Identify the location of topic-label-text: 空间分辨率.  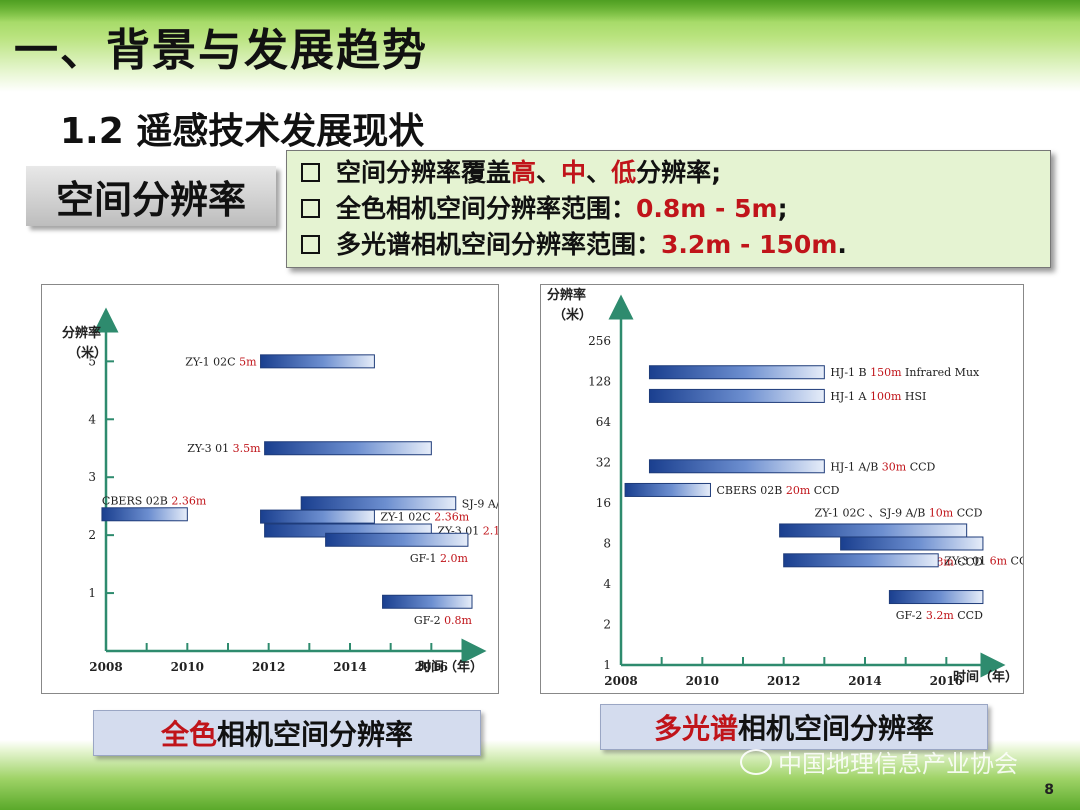
(150, 199).